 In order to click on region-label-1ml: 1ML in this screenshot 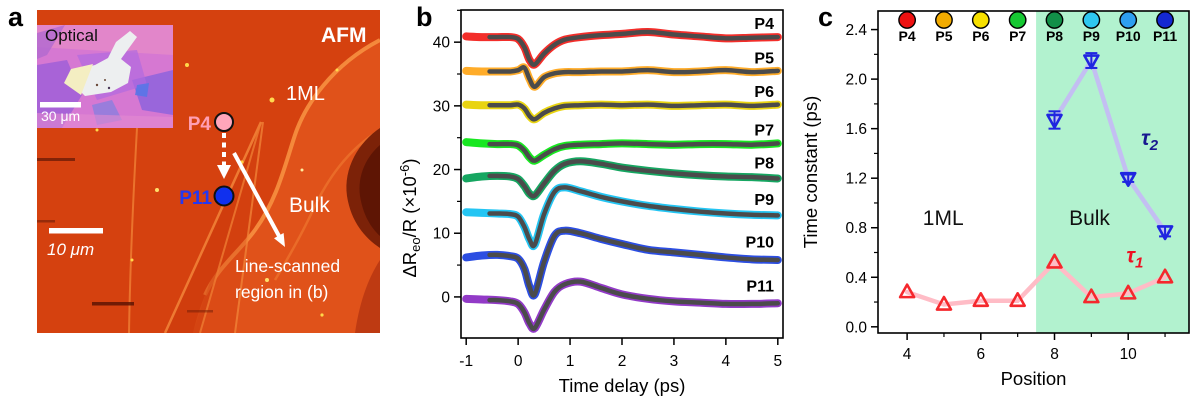, I will do `click(943, 218)`.